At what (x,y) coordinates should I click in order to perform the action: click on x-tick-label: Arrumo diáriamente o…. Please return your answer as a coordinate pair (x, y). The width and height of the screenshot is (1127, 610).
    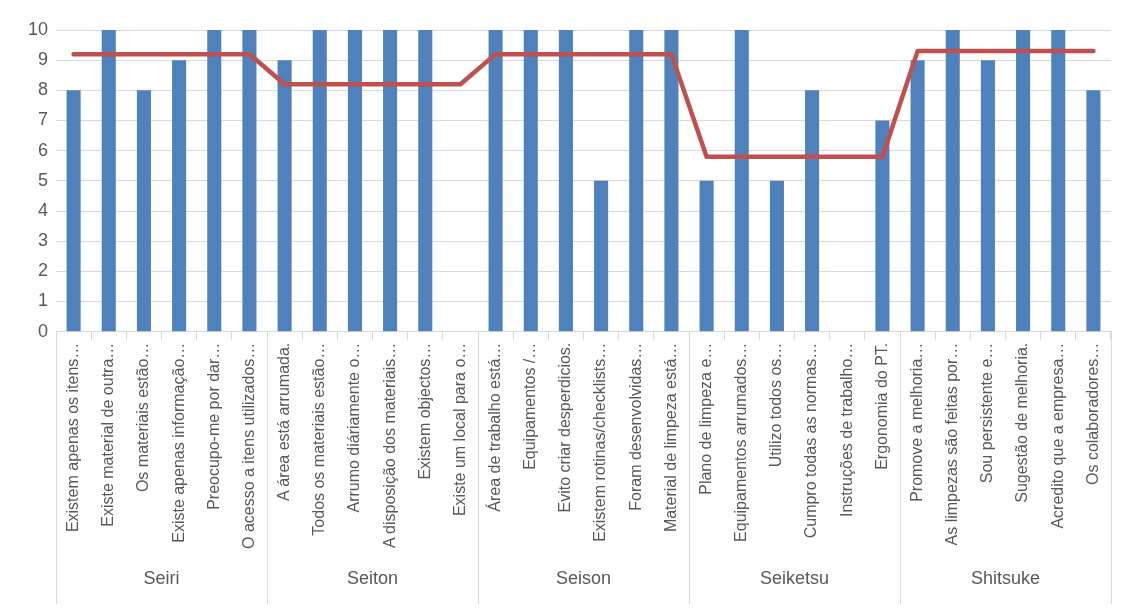
    Looking at the image, I should click on (354, 427).